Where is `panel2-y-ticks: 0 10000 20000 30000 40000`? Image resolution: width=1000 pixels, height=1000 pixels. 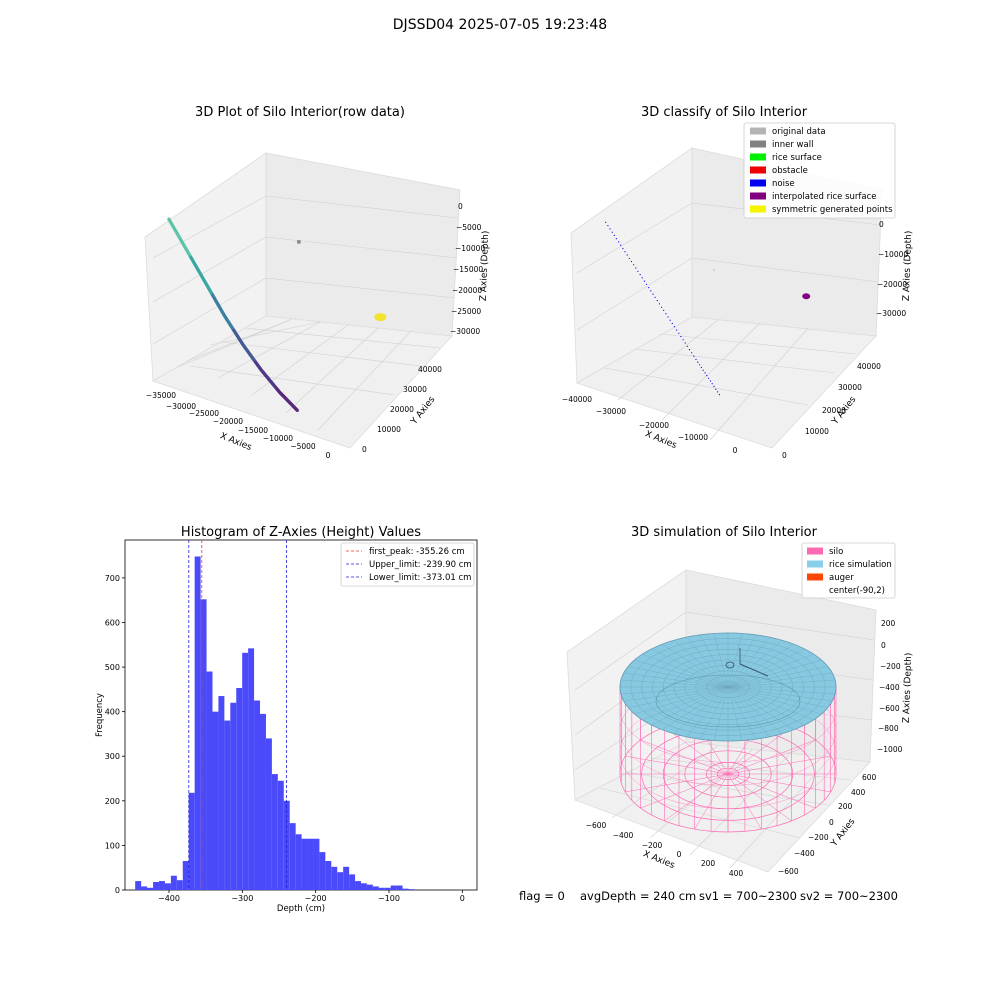 panel2-y-ticks: 0 10000 20000 30000 40000 is located at coordinates (831, 411).